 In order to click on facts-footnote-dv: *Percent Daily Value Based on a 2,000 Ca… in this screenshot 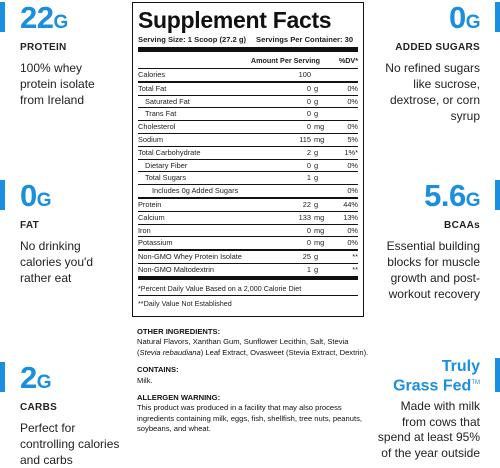, I will do `click(248, 288)`.